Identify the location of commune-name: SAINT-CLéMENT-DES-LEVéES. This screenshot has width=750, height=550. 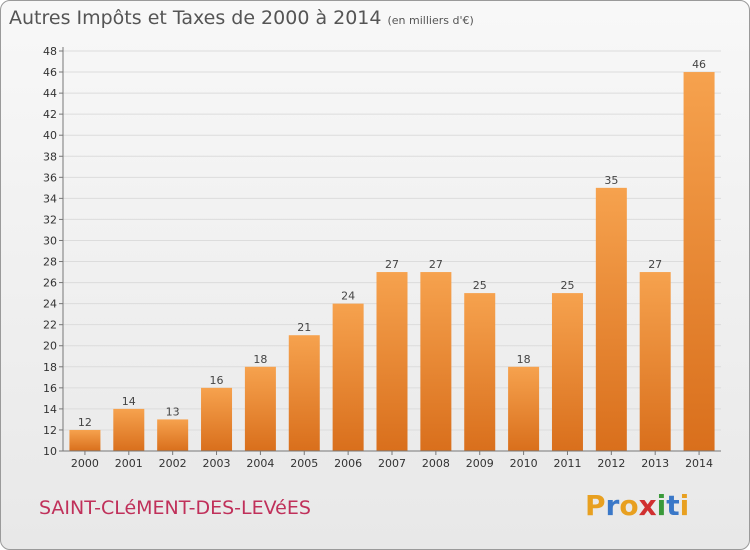
(175, 508).